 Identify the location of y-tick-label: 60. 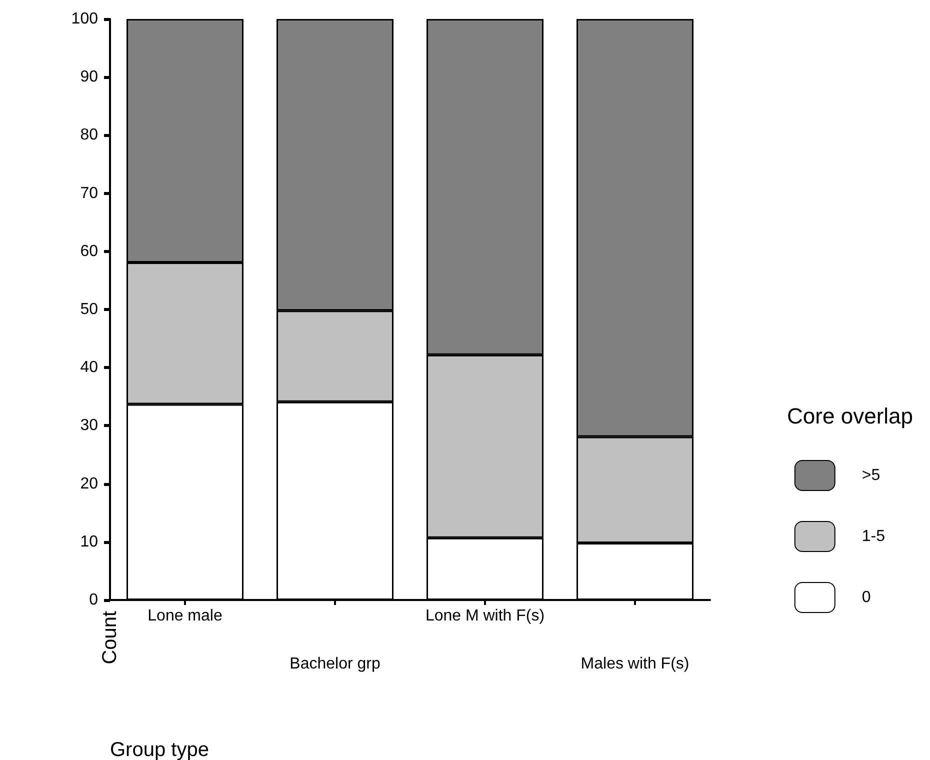
(89, 251).